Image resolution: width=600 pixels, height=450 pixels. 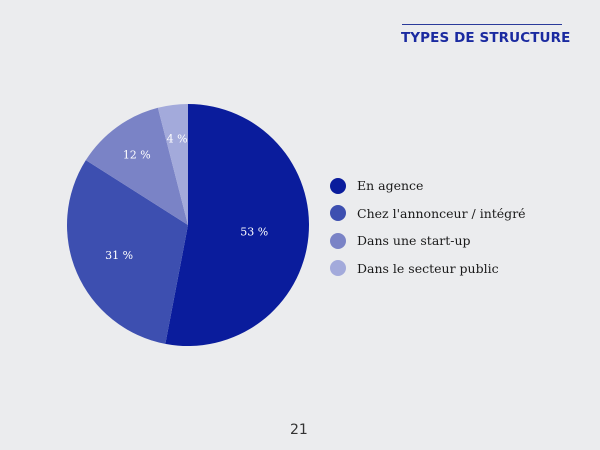 I want to click on slice-label: 31 %, so click(x=119, y=255).